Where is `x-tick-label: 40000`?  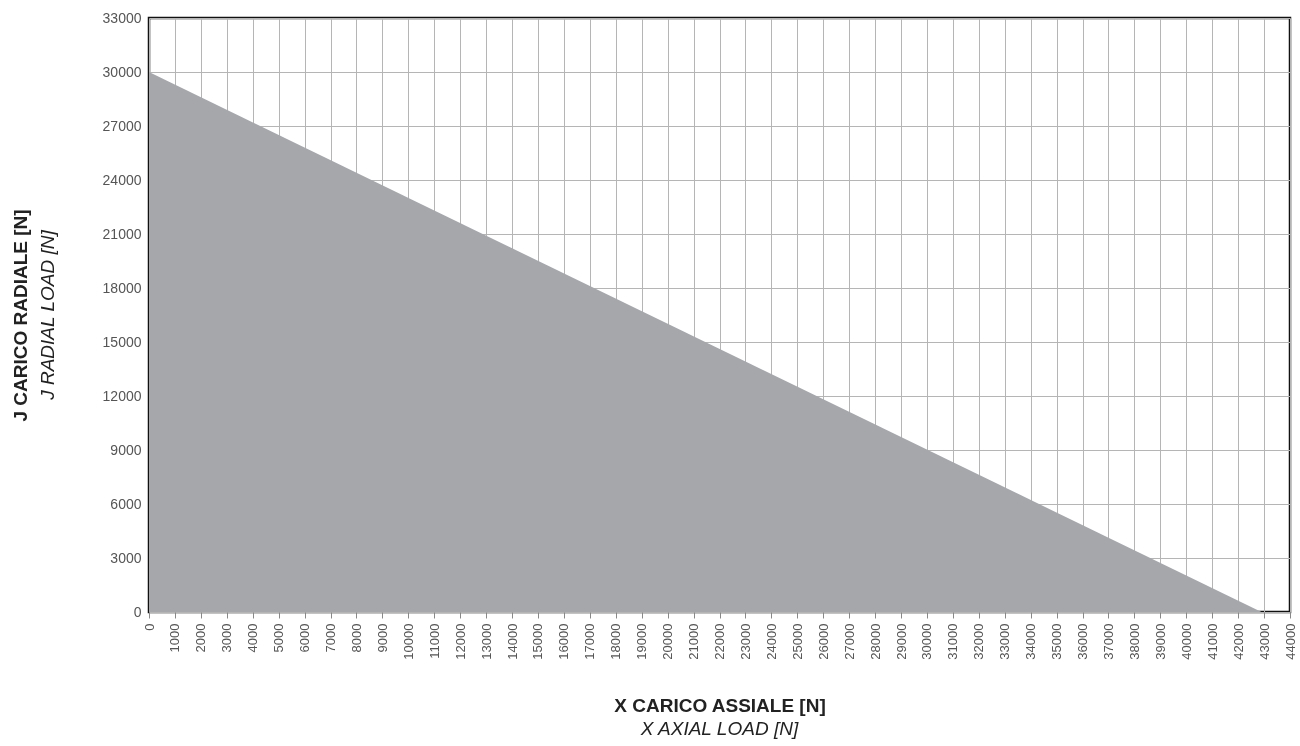
x-tick-label: 40000 is located at coordinates (1186, 641).